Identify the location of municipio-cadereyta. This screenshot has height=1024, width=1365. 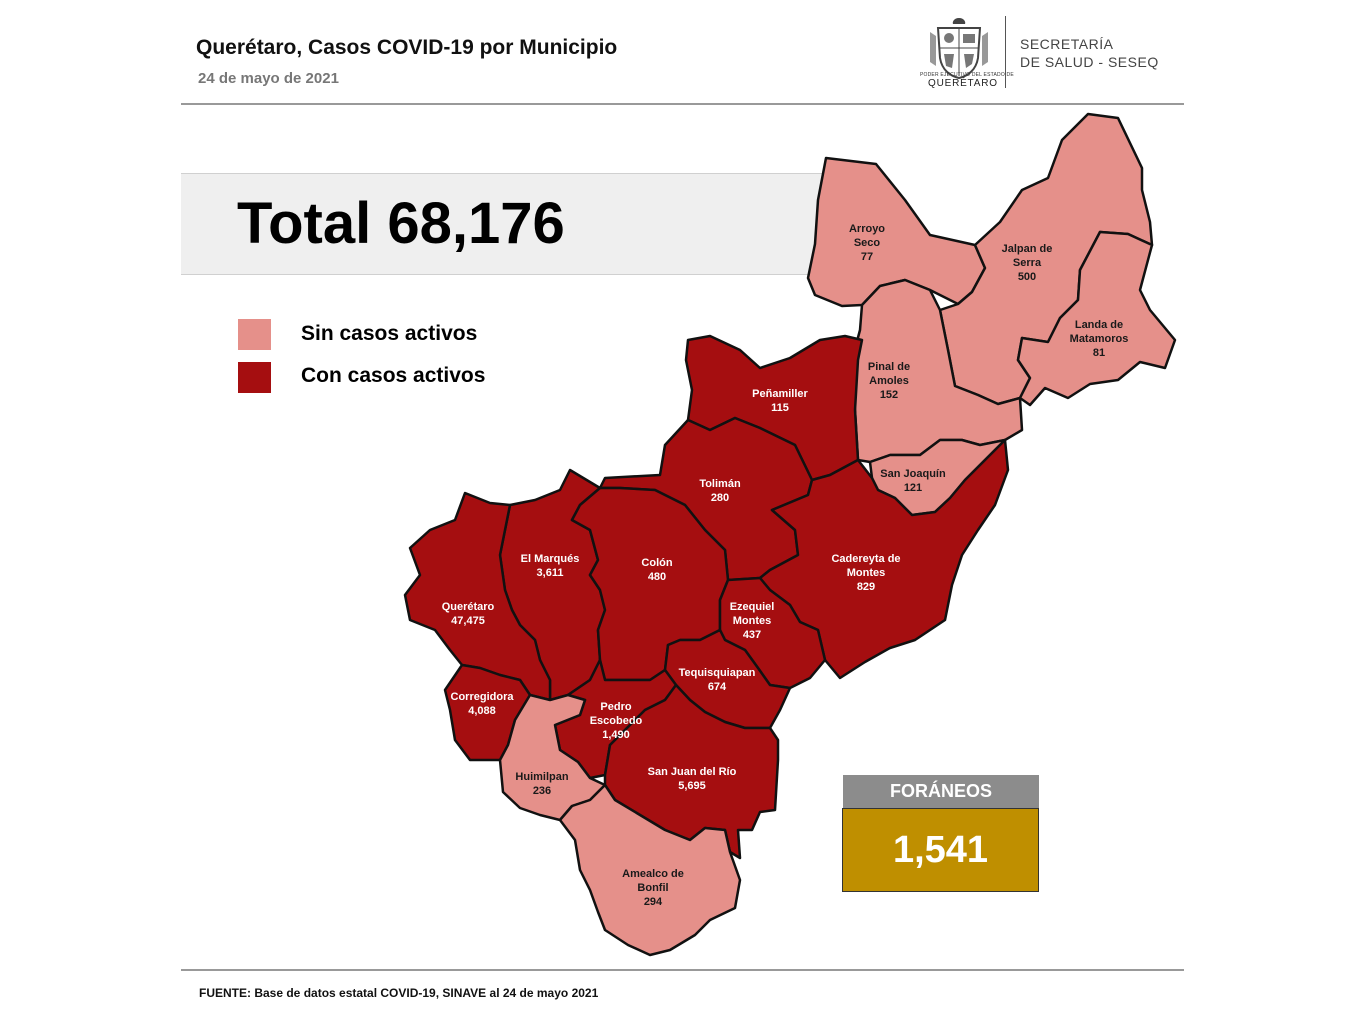
(884, 559).